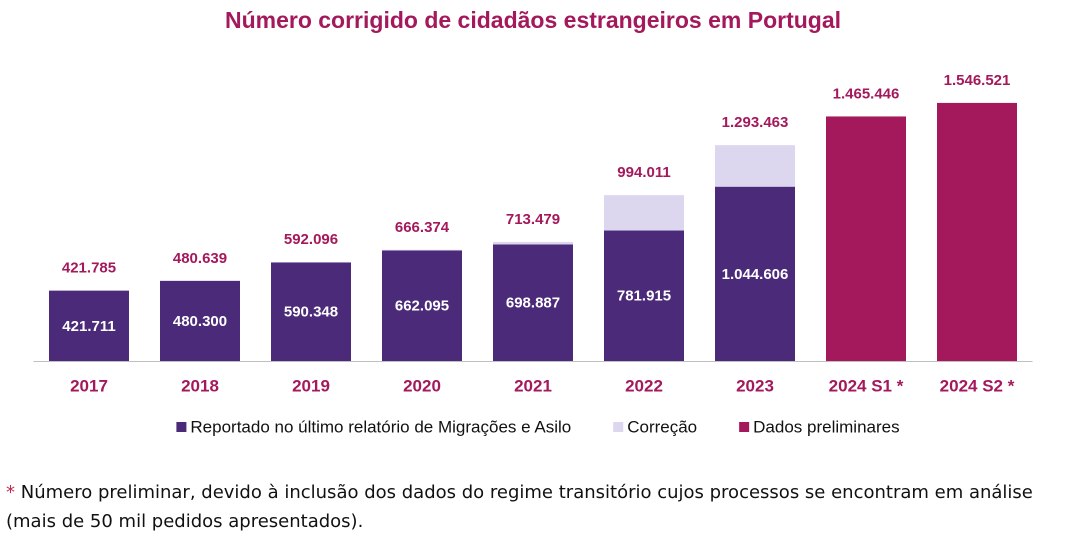 The height and width of the screenshot is (543, 1080). What do you see at coordinates (643, 172) in the screenshot?
I see `total-label: 994.011` at bounding box center [643, 172].